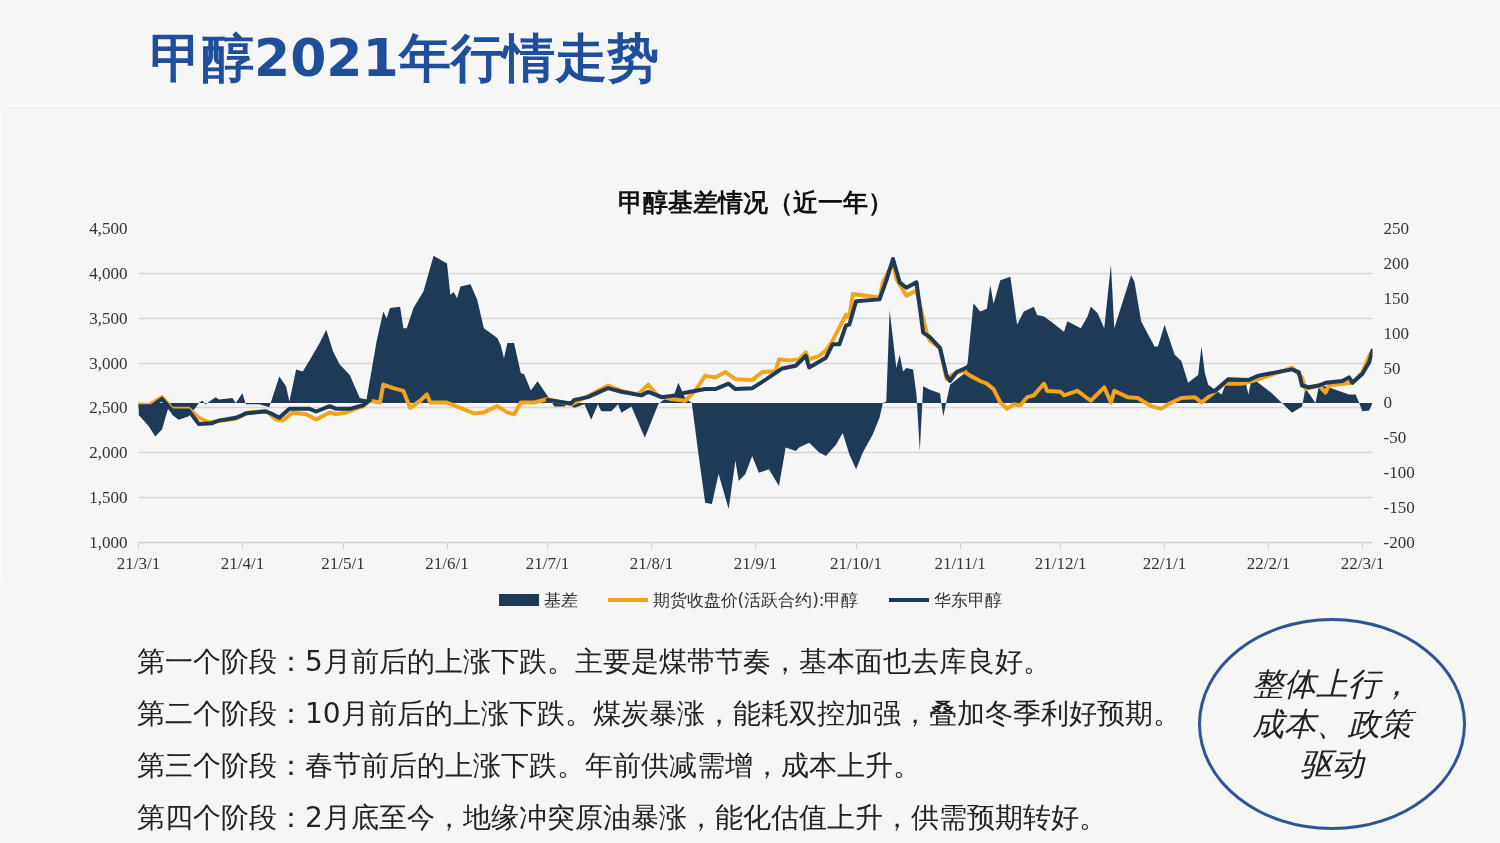 The width and height of the screenshot is (1500, 843). What do you see at coordinates (1060, 563) in the screenshot?
I see `x-tick-label: 21/12/1` at bounding box center [1060, 563].